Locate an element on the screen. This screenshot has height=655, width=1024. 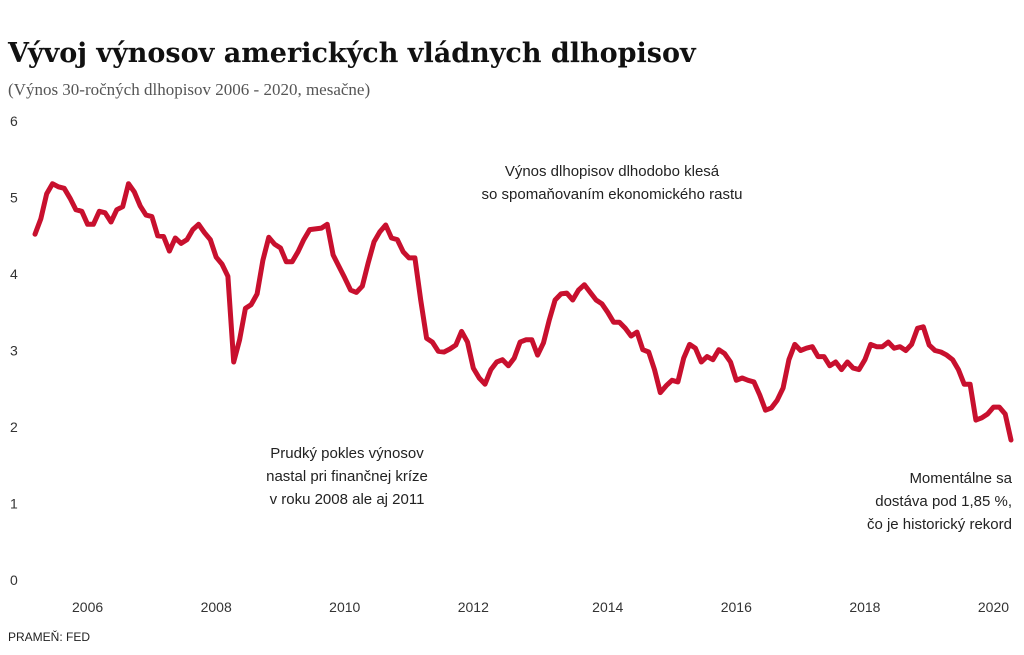
y-tick-label: 5 is located at coordinates (14, 198).